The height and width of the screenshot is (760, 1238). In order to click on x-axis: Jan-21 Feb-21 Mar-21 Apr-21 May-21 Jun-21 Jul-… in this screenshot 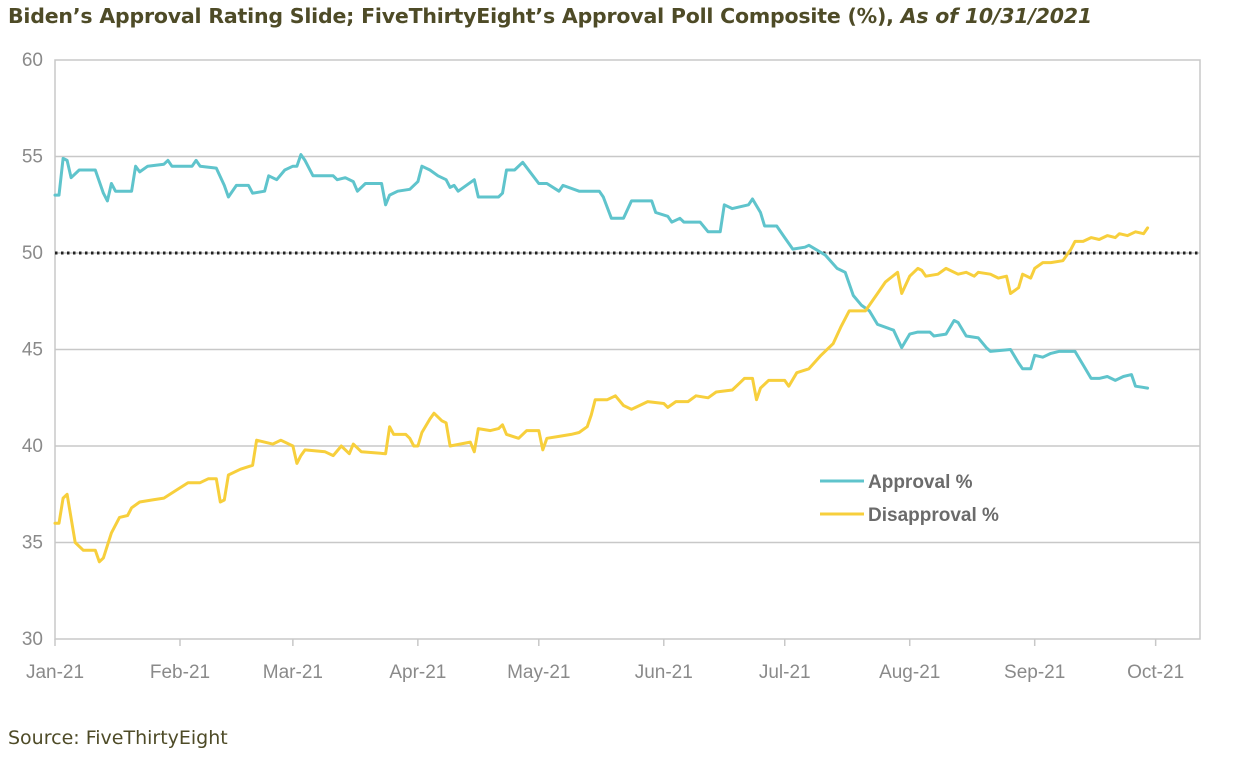, I will do `click(605, 661)`.